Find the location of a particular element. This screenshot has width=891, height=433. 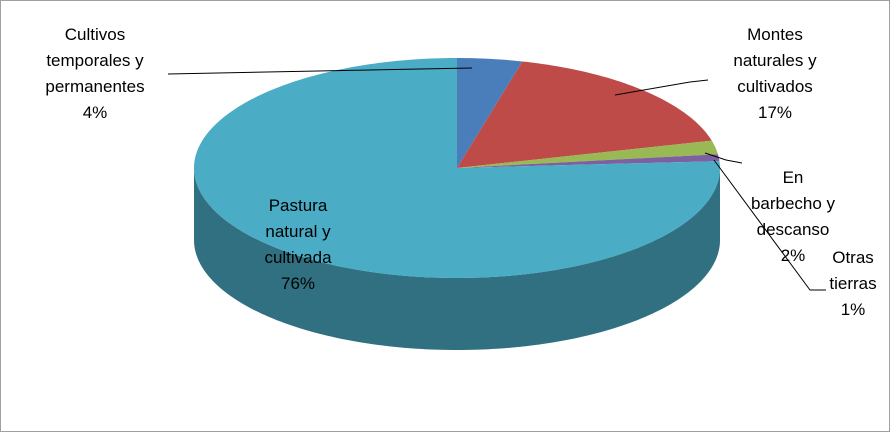

category-label: En barbecho y descanso is located at coordinates (793, 203).